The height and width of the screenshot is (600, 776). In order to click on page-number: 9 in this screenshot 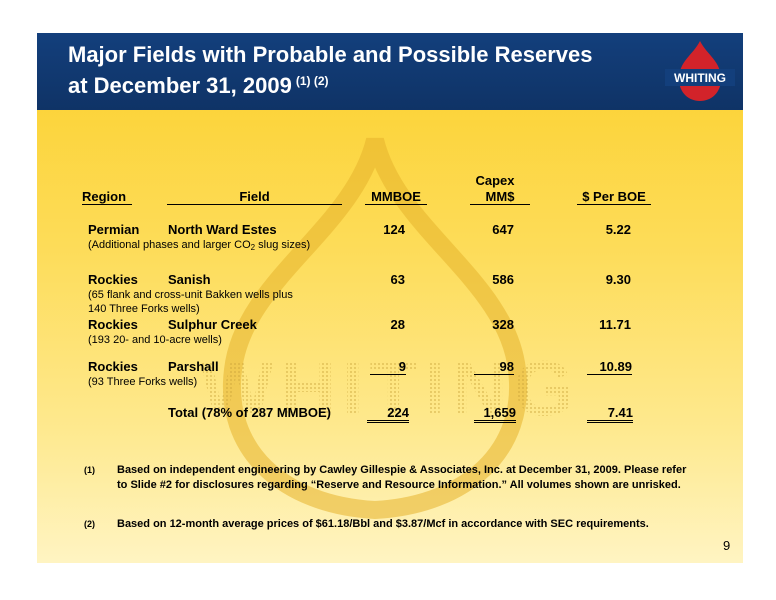, I will do `click(727, 545)`.